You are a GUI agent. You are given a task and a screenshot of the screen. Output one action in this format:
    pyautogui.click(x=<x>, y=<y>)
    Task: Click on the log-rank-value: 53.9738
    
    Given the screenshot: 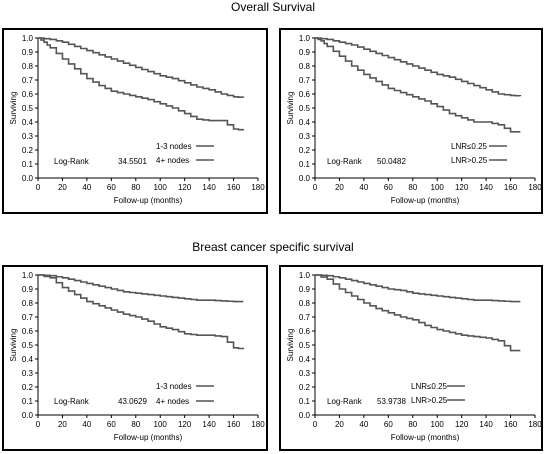 What is the action you would take?
    pyautogui.click(x=391, y=401)
    